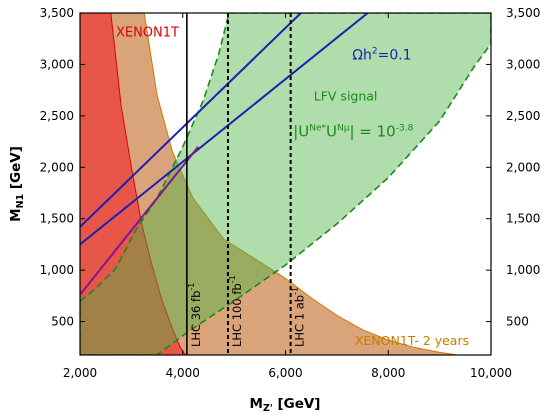 The image size is (553, 419). I want to click on y-tick-label: 500, so click(62, 322).